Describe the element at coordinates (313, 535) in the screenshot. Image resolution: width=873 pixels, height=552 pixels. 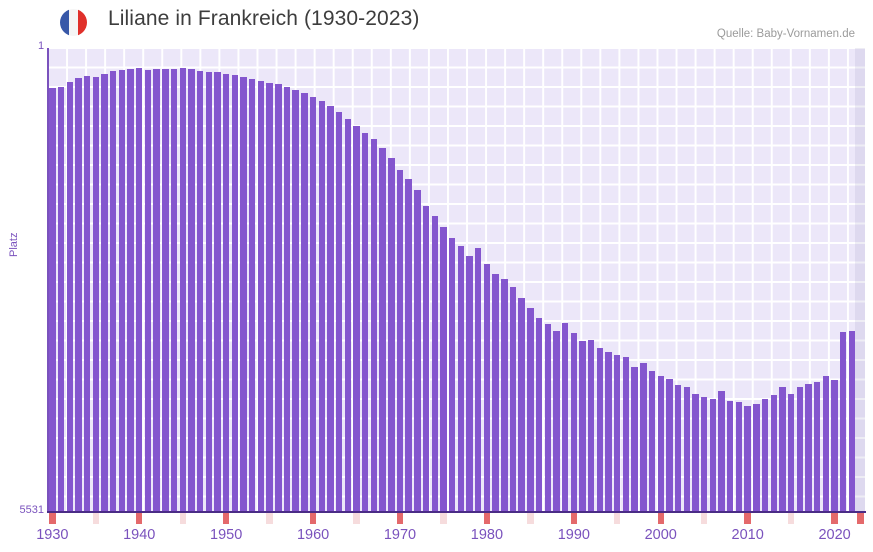
I see `x-tick-label: 1960` at that location.